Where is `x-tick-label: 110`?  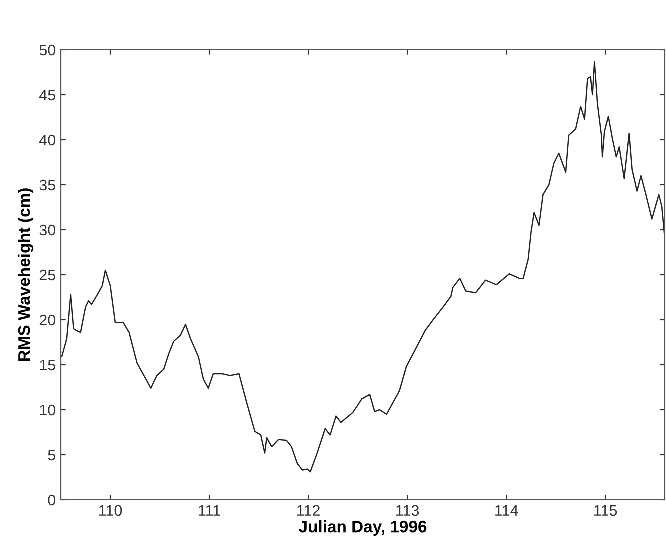 x-tick-label: 110 is located at coordinates (110, 510).